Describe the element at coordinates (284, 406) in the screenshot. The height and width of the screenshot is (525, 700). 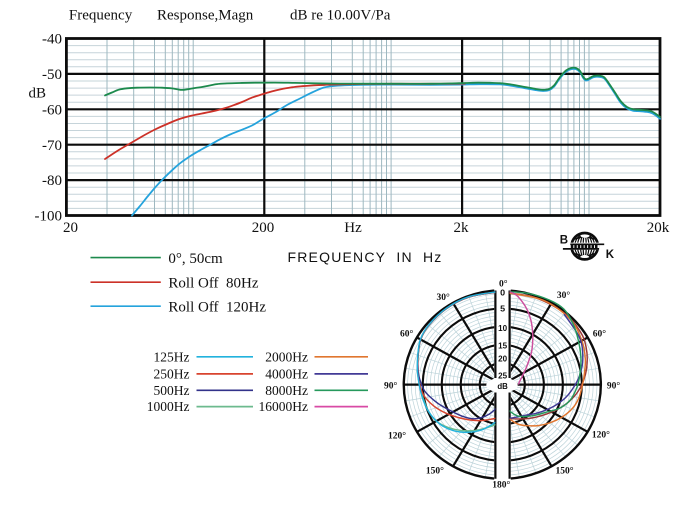
I see `svg-text: 16000Hz` at that location.